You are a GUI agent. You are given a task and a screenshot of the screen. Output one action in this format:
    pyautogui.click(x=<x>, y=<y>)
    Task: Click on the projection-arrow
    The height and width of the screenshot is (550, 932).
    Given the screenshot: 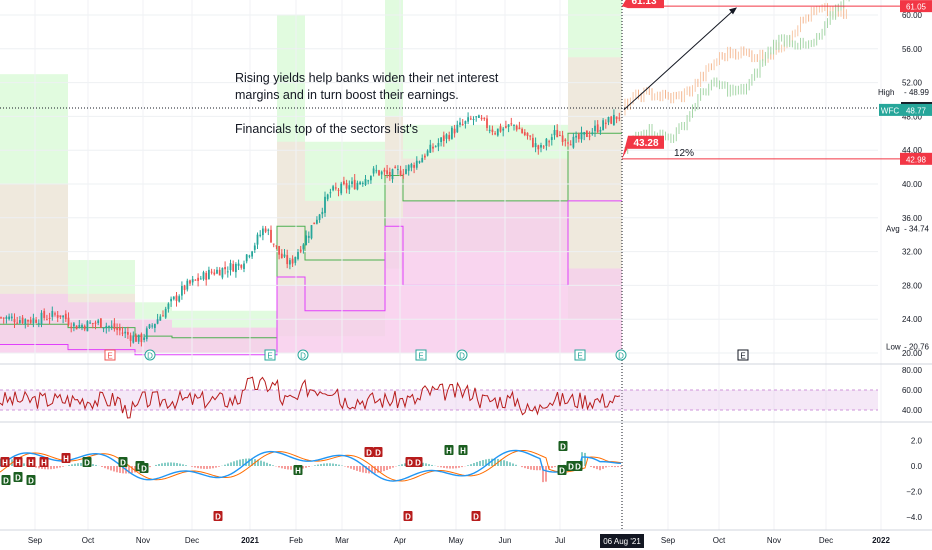 What is the action you would take?
    pyautogui.click(x=679, y=60)
    